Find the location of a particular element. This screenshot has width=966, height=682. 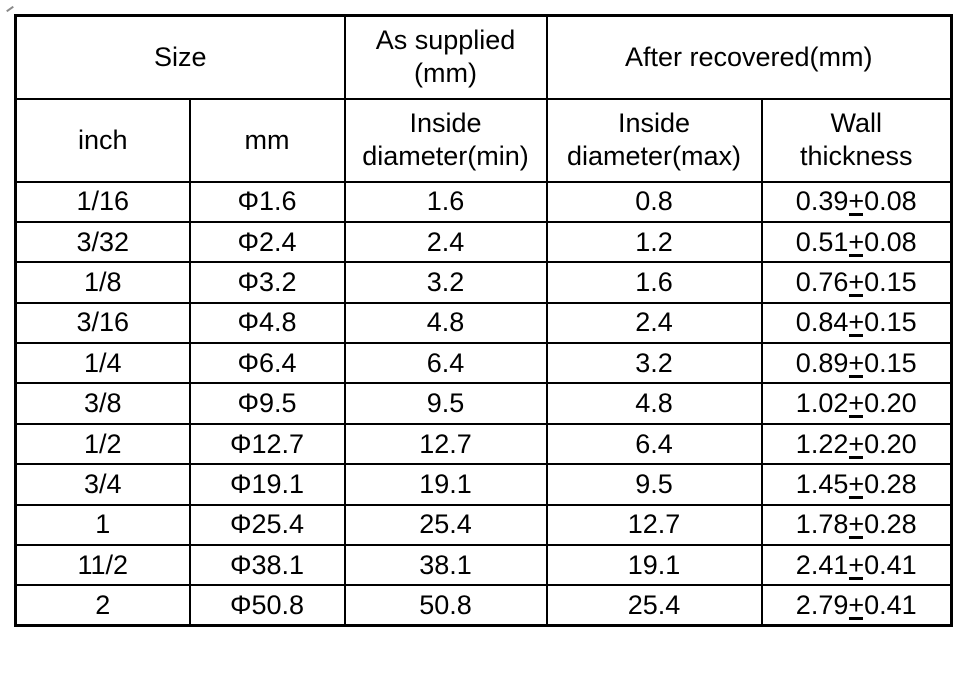

wall-tolerance: 0.08 is located at coordinates (890, 201).